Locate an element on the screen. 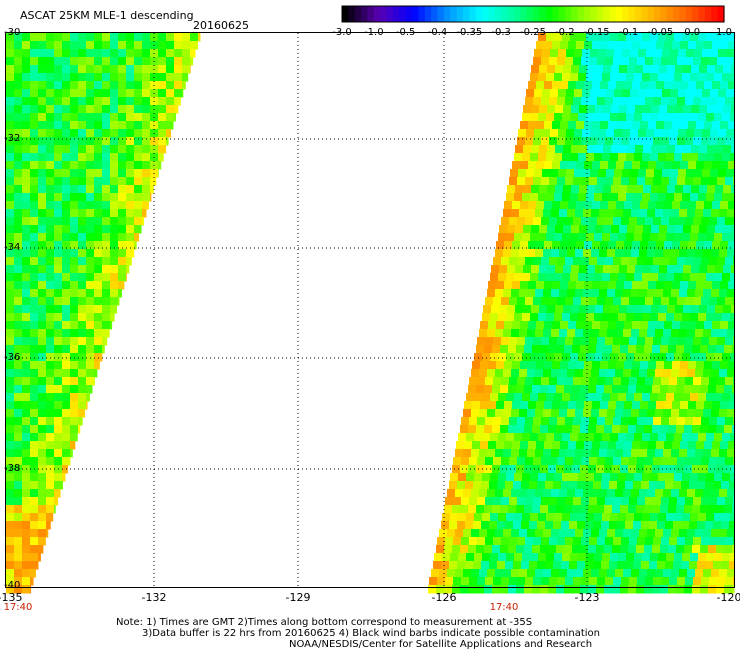 Image resolution: width=740 pixels, height=650 pixels. lon-label: -135 is located at coordinates (11, 597).